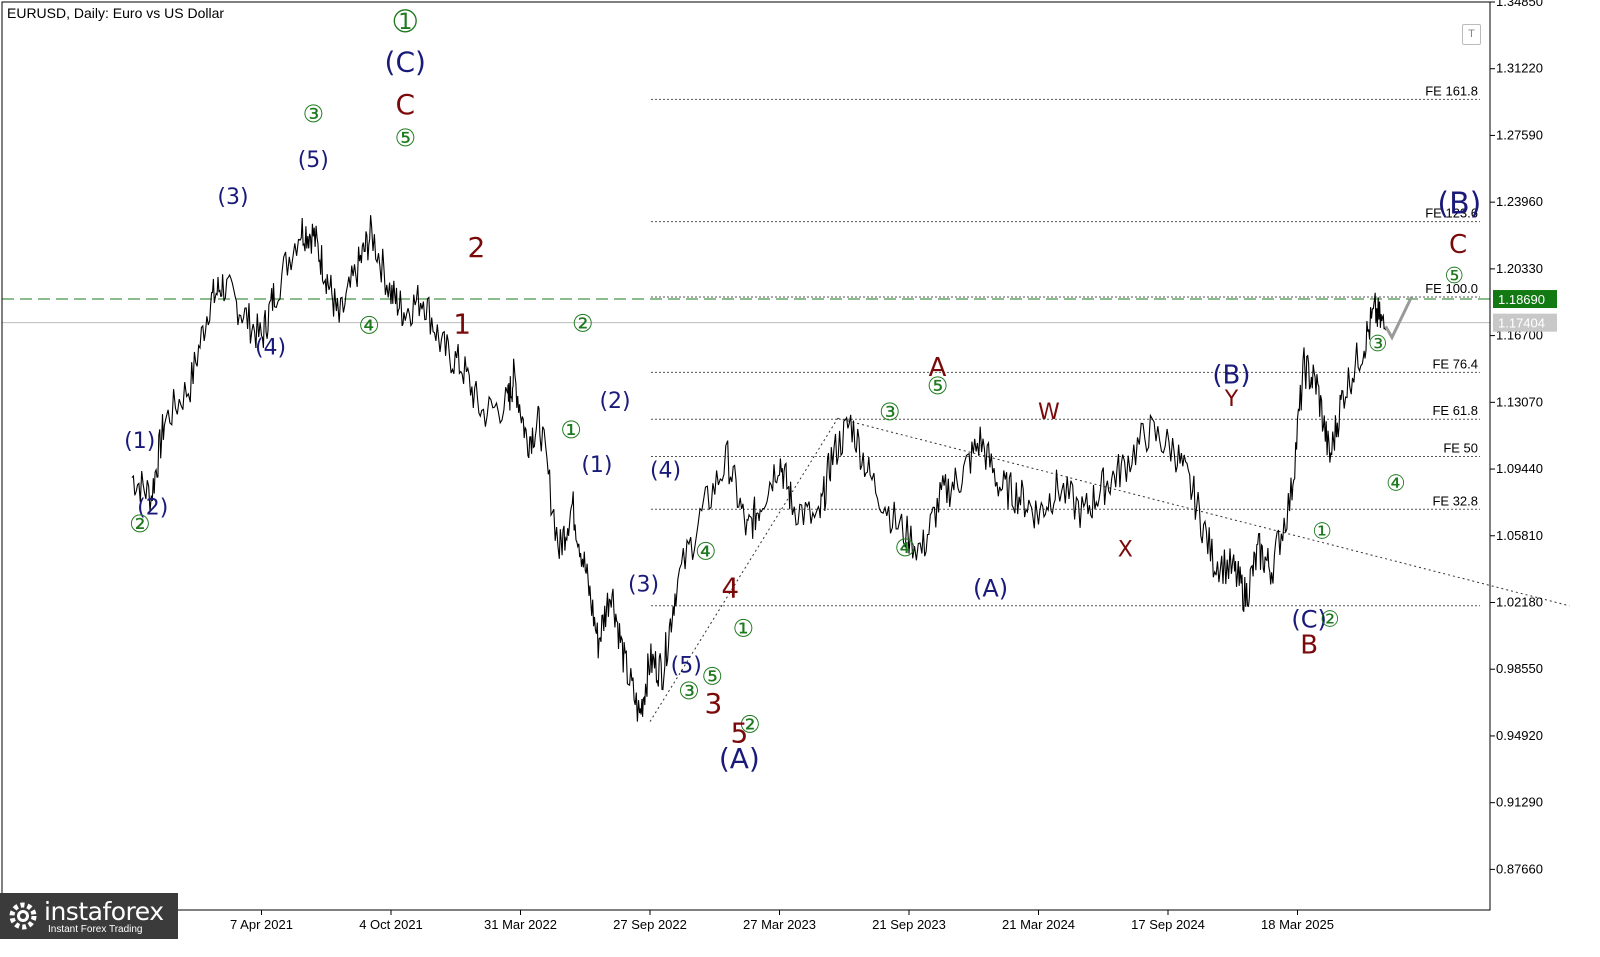 The image size is (1600, 957). Describe the element at coordinates (1521, 323) in the screenshot. I see `last-price-label: 1.17404` at that location.